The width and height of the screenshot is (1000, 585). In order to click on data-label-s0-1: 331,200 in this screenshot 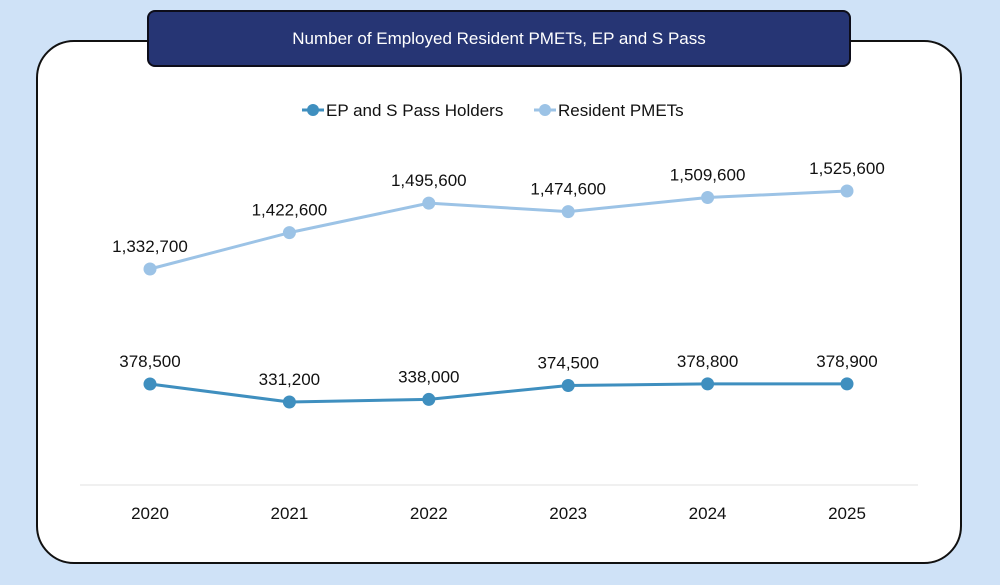, I will do `click(289, 379)`.